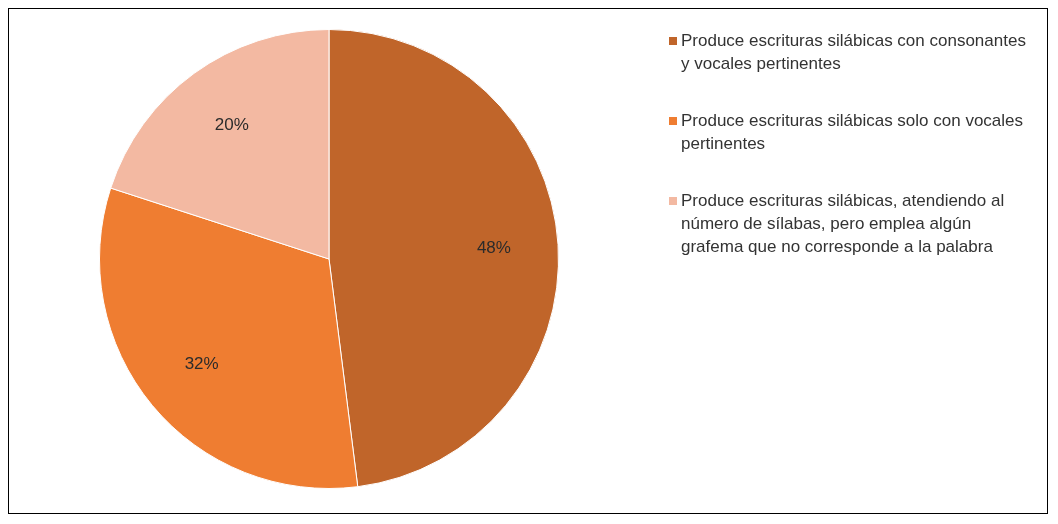  What do you see at coordinates (493, 248) in the screenshot?
I see `data-label: 48%` at bounding box center [493, 248].